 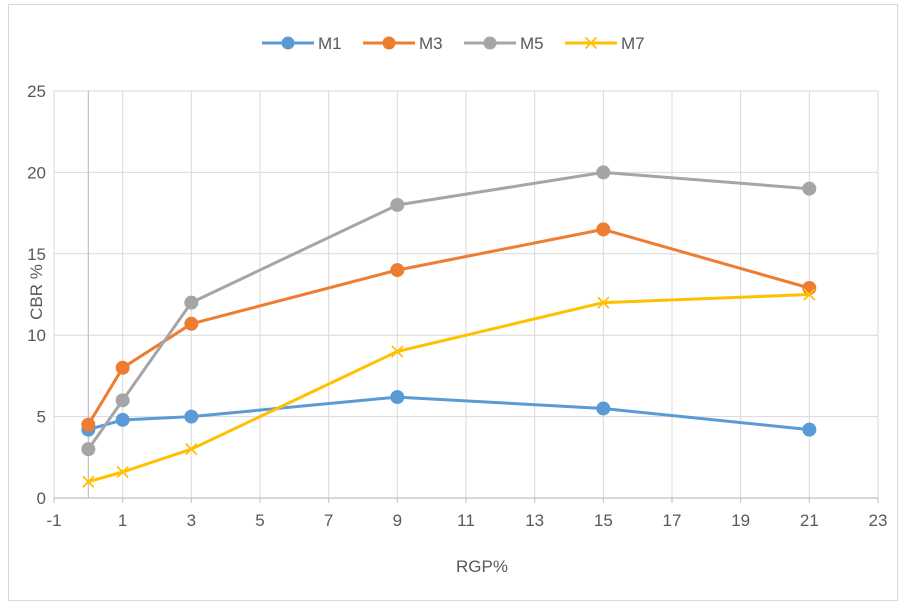 I want to click on x-tick-label: 15, so click(x=603, y=520).